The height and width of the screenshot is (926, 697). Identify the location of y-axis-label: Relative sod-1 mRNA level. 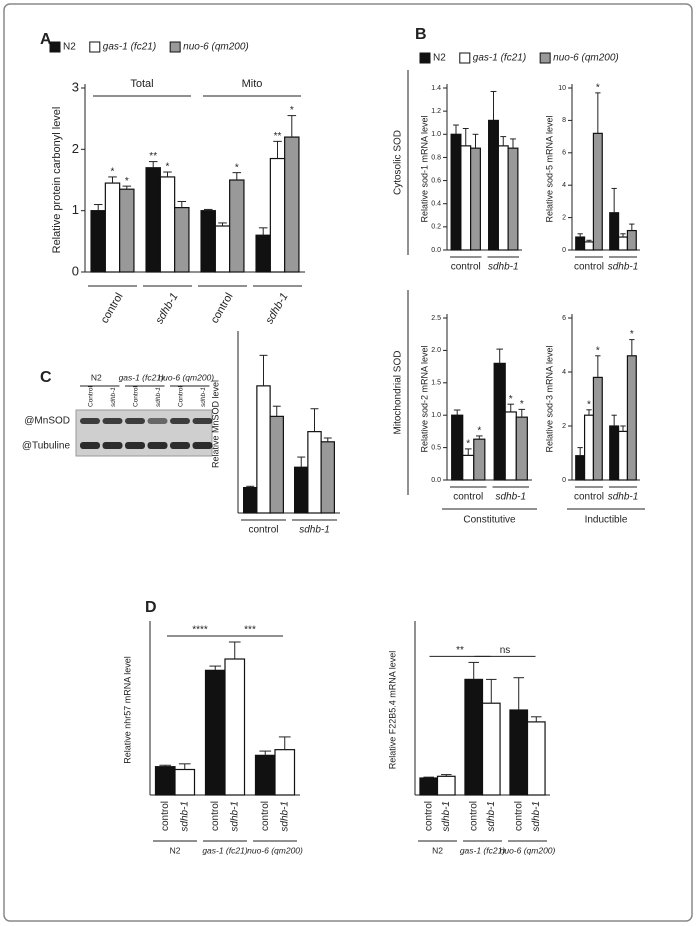
(424, 168).